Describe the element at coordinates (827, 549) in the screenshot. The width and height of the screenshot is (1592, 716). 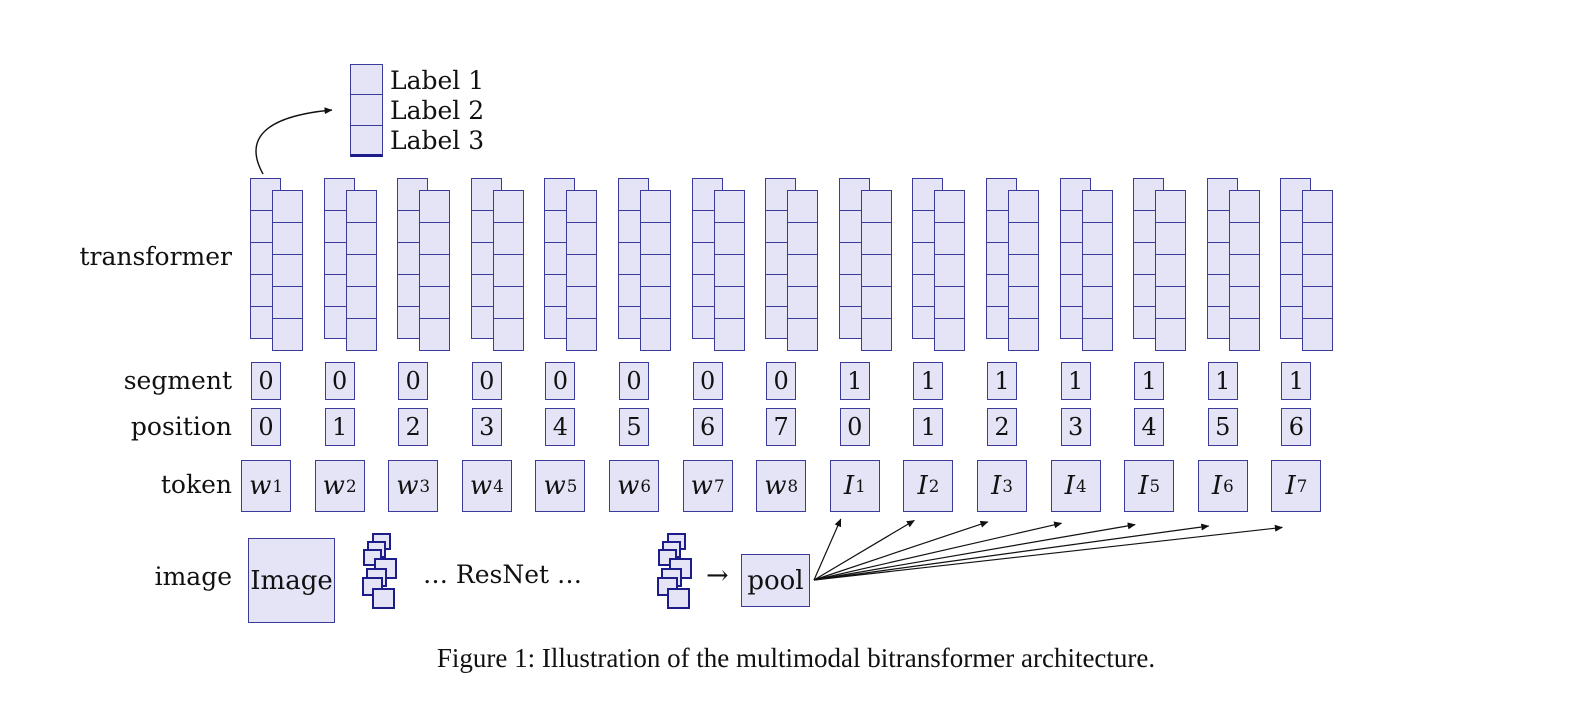
I see `pool-arrow-to-I1` at that location.